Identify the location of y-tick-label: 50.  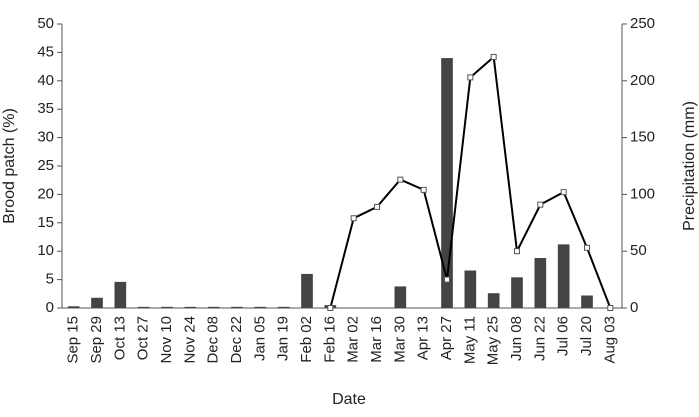
(45, 23).